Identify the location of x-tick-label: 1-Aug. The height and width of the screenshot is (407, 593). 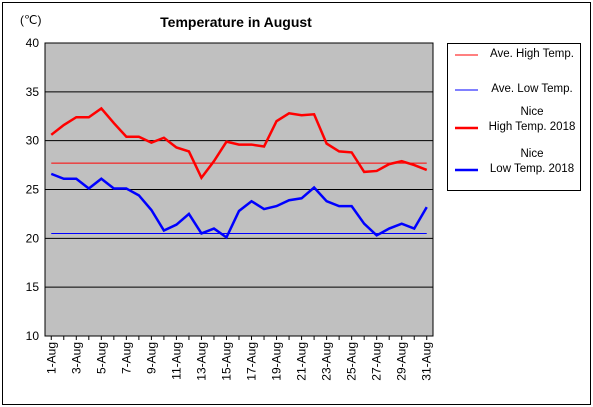
(51, 358).